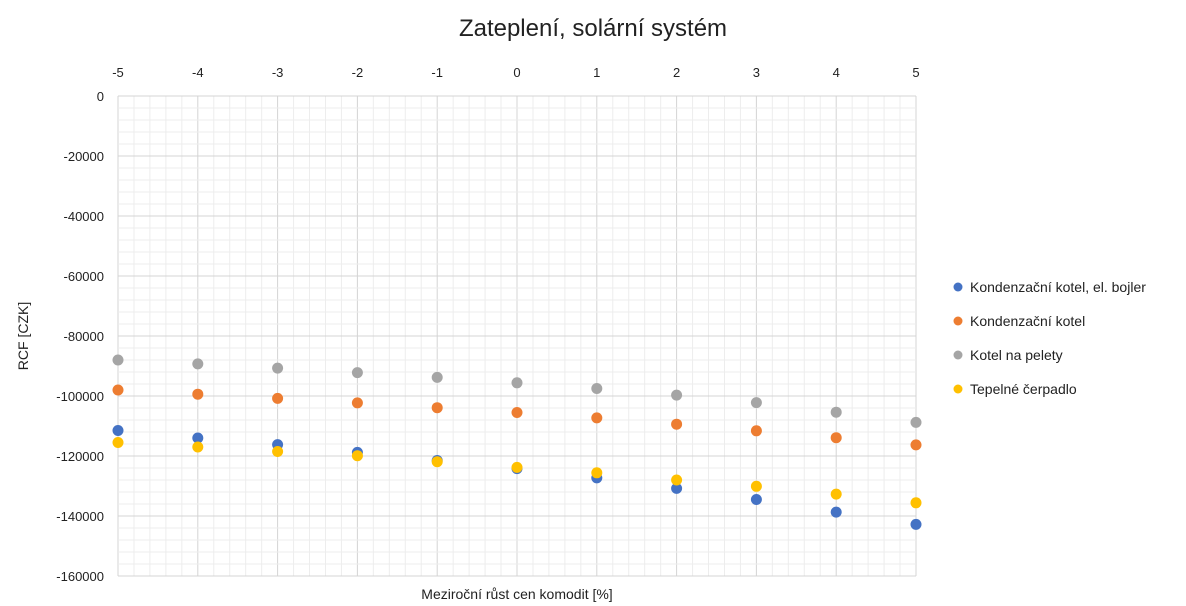 This screenshot has width=1186, height=606. What do you see at coordinates (358, 72) in the screenshot?
I see `x-tick-label: -2` at bounding box center [358, 72].